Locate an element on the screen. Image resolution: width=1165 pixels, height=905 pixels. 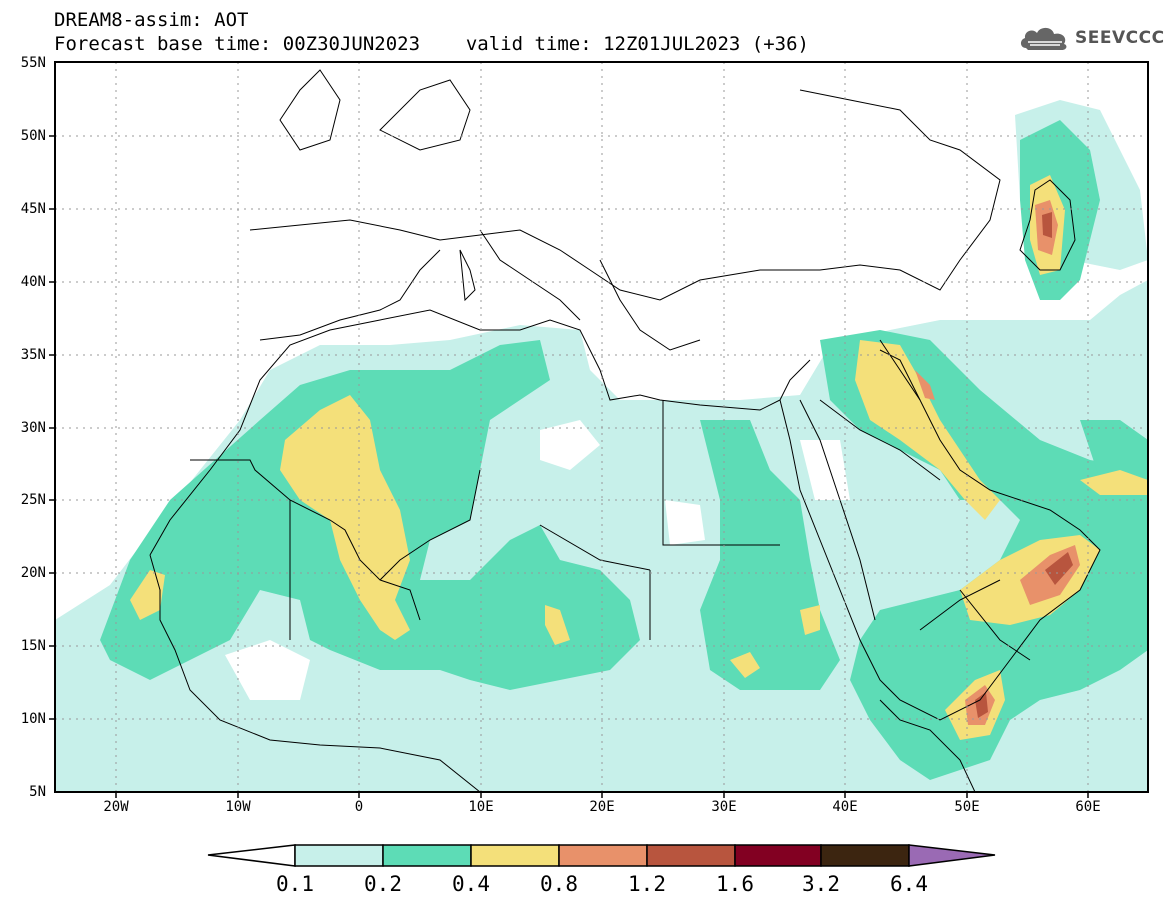
logo-text: SEEVCCC is located at coordinates (1120, 38).